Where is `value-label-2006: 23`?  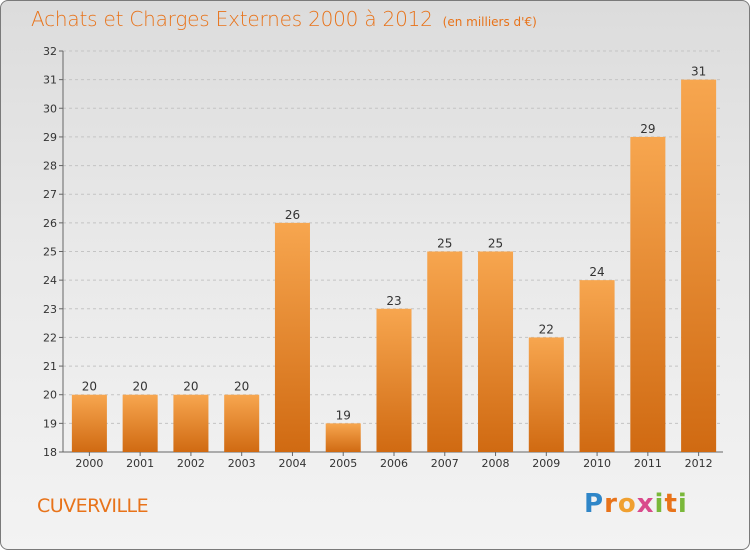
value-label-2006: 23 is located at coordinates (393, 301).